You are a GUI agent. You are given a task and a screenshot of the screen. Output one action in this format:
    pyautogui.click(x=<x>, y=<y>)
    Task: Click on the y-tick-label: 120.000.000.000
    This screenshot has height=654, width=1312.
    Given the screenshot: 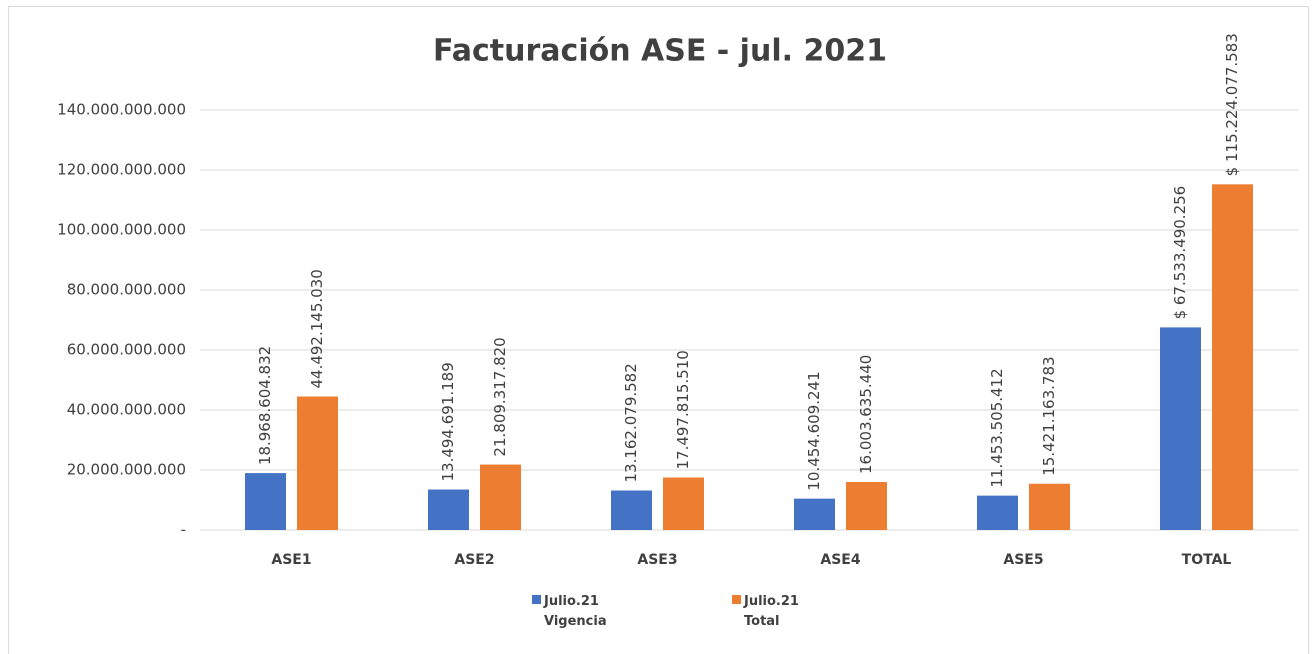 What is the action you would take?
    pyautogui.click(x=121, y=170)
    